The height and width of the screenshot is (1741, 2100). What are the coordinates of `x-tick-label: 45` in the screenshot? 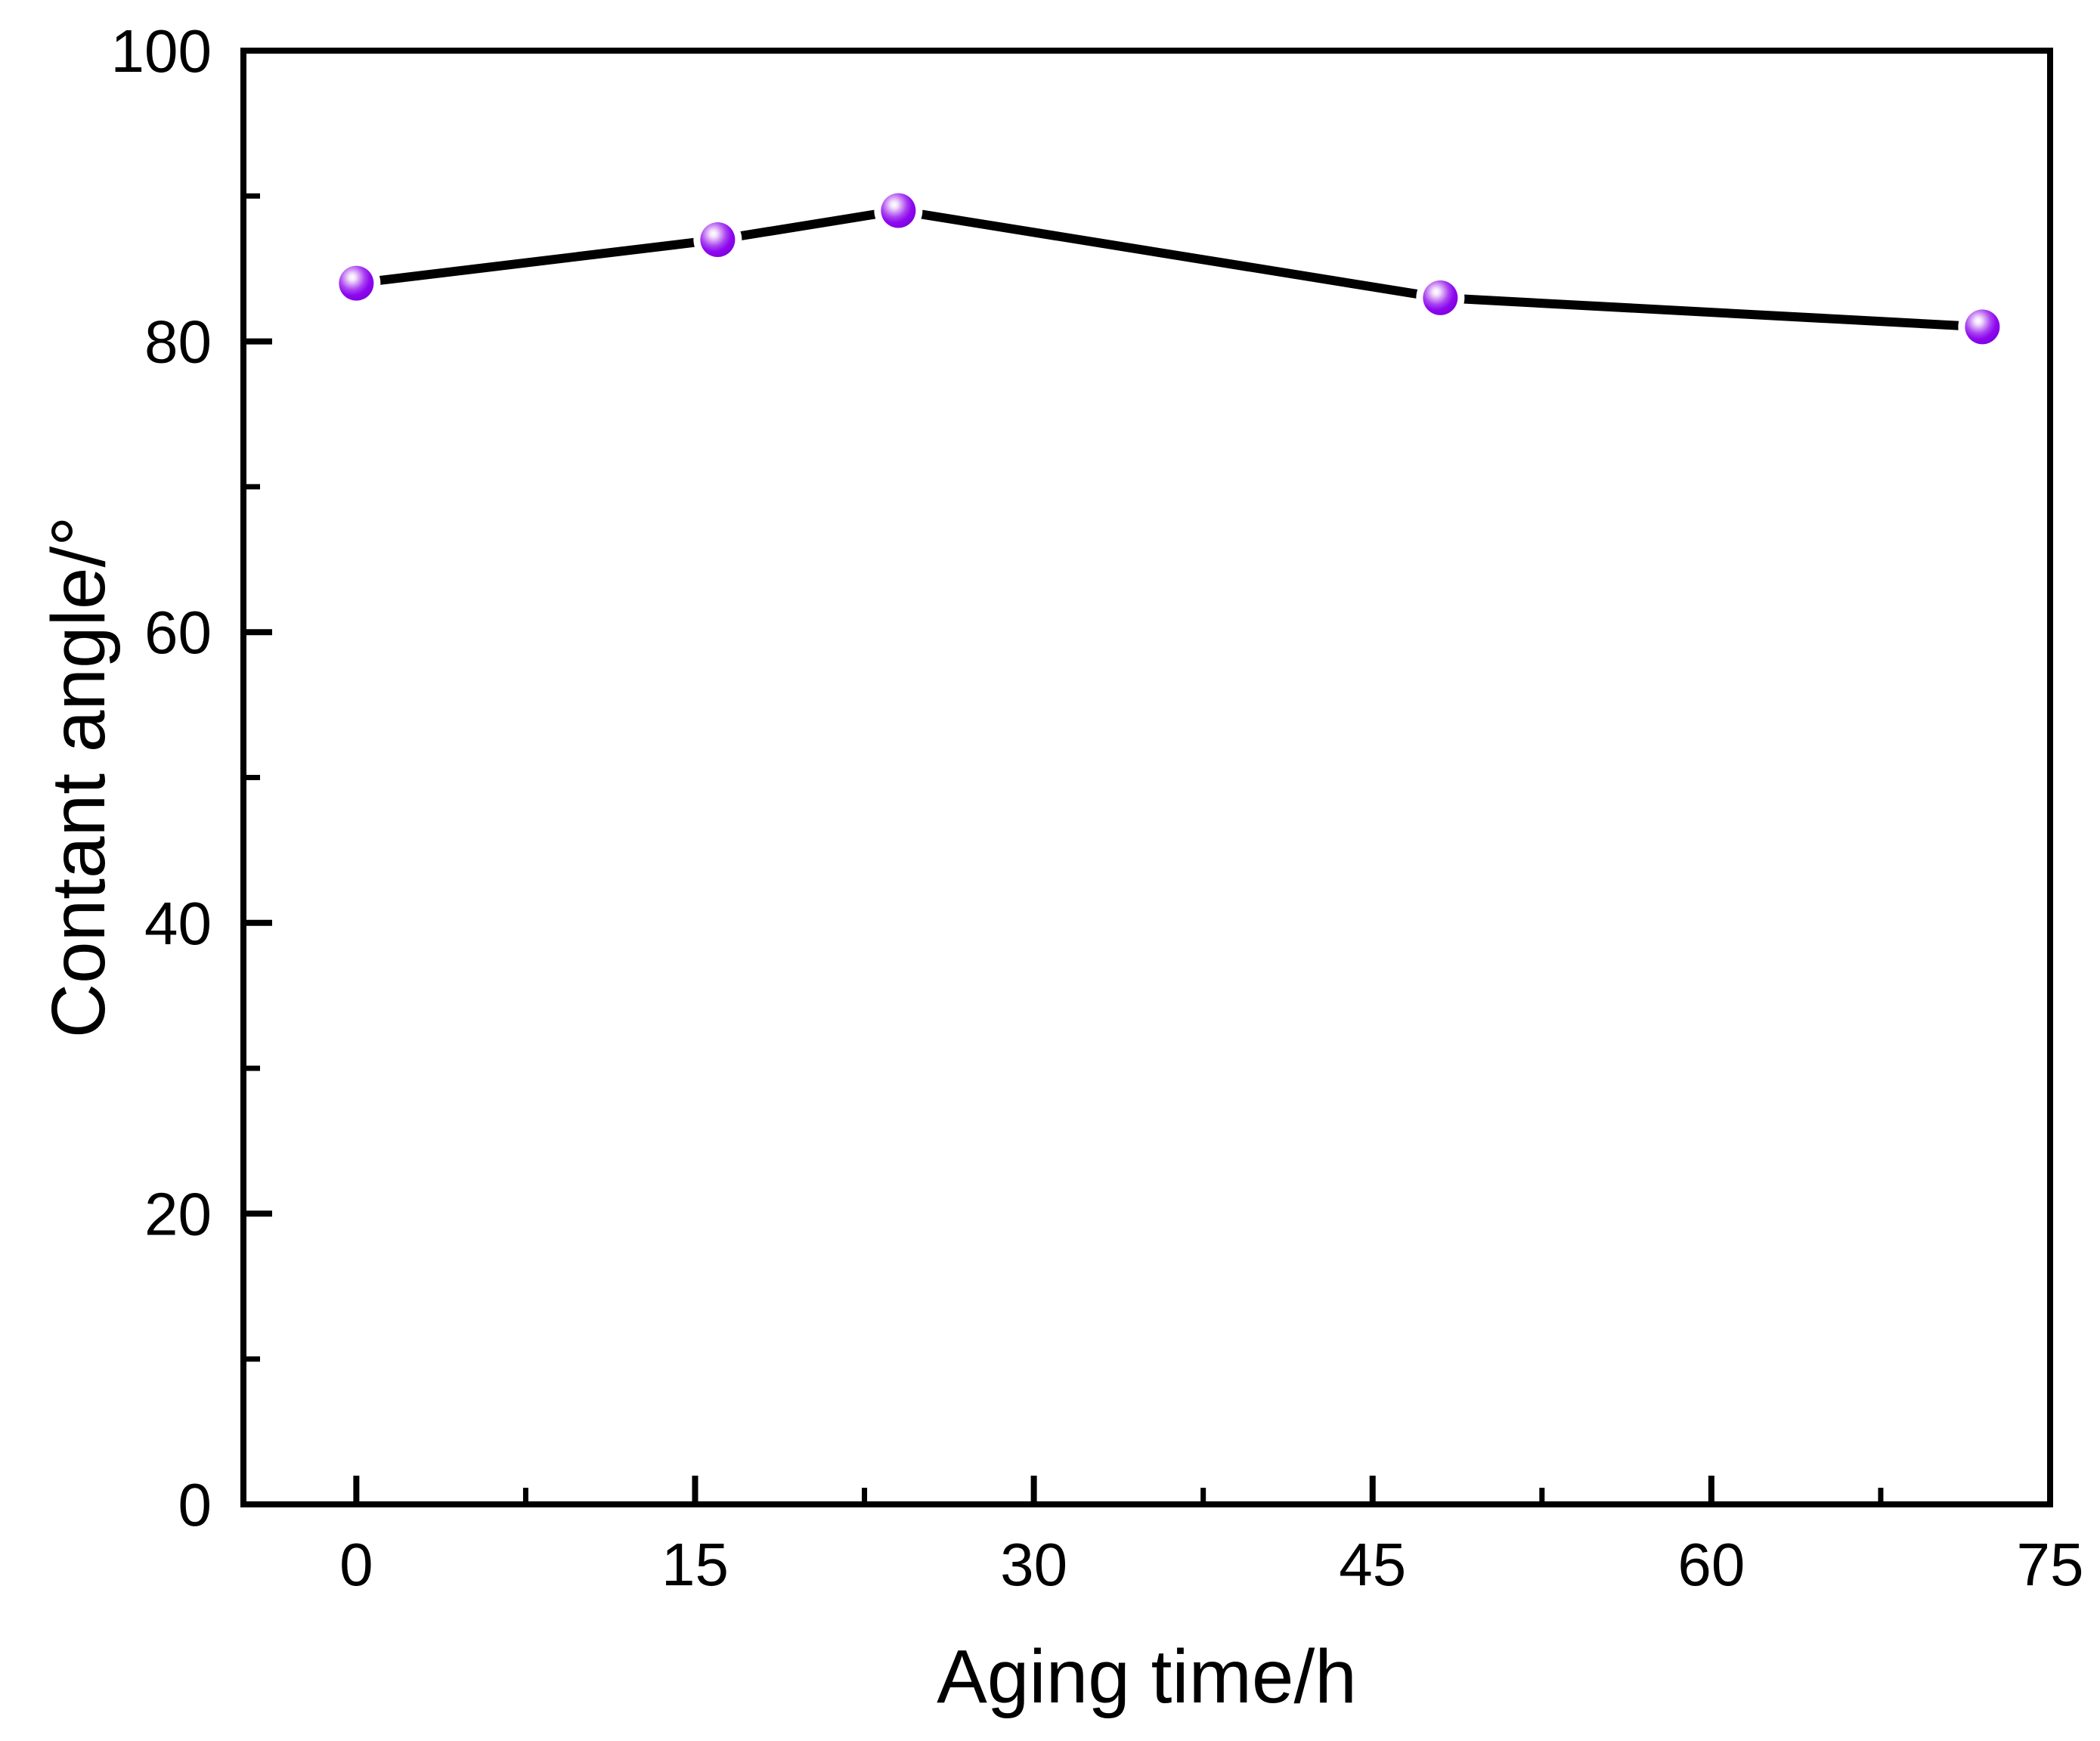 It's located at (1372, 1564).